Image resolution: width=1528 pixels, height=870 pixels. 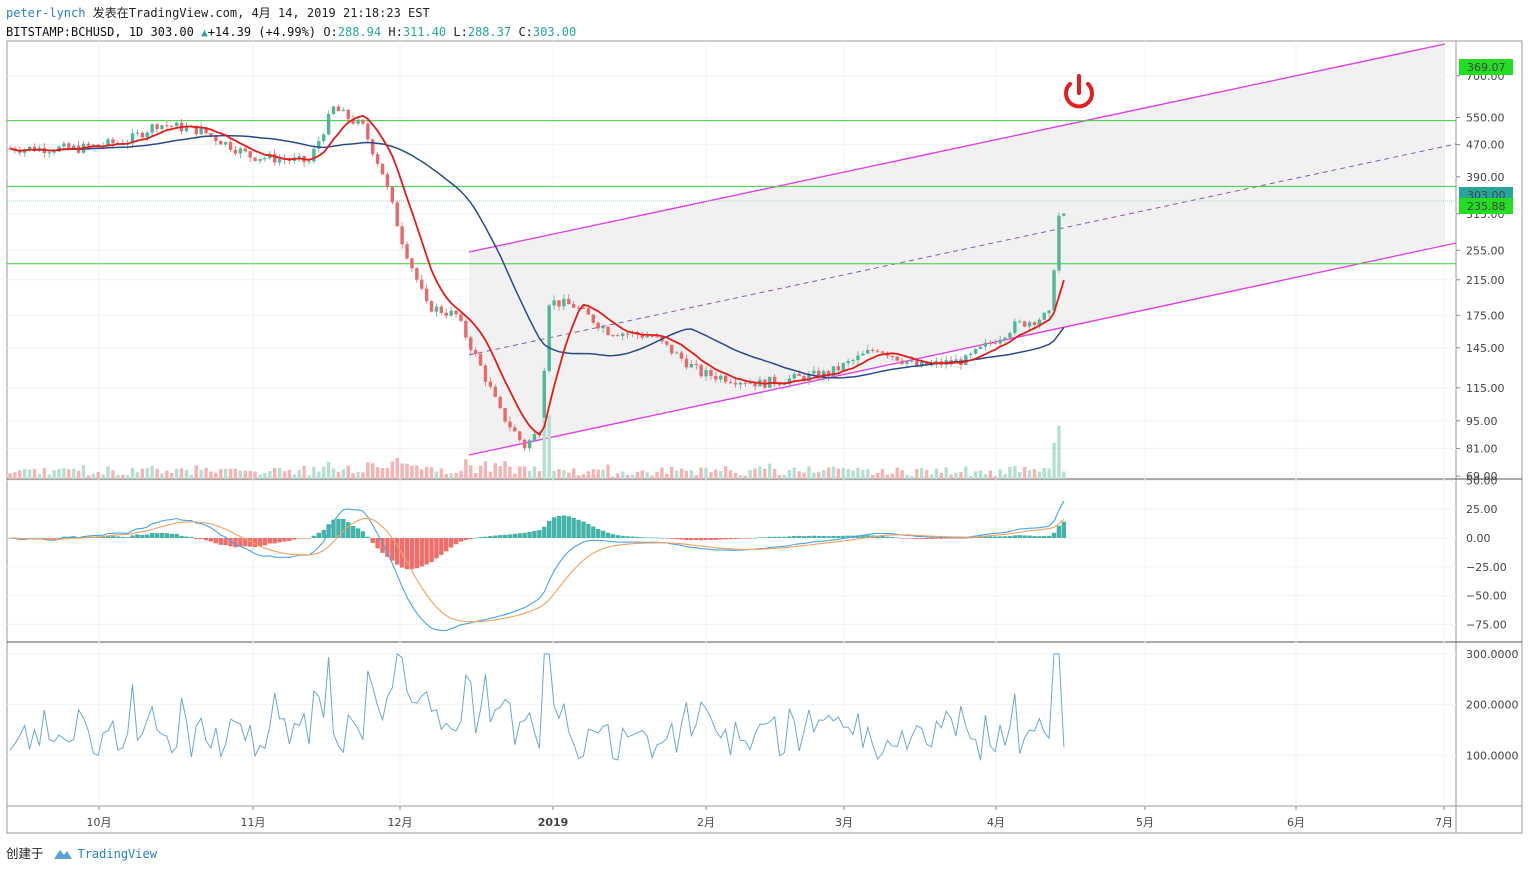 What do you see at coordinates (330, 32) in the screenshot?
I see `open-label: O:` at bounding box center [330, 32].